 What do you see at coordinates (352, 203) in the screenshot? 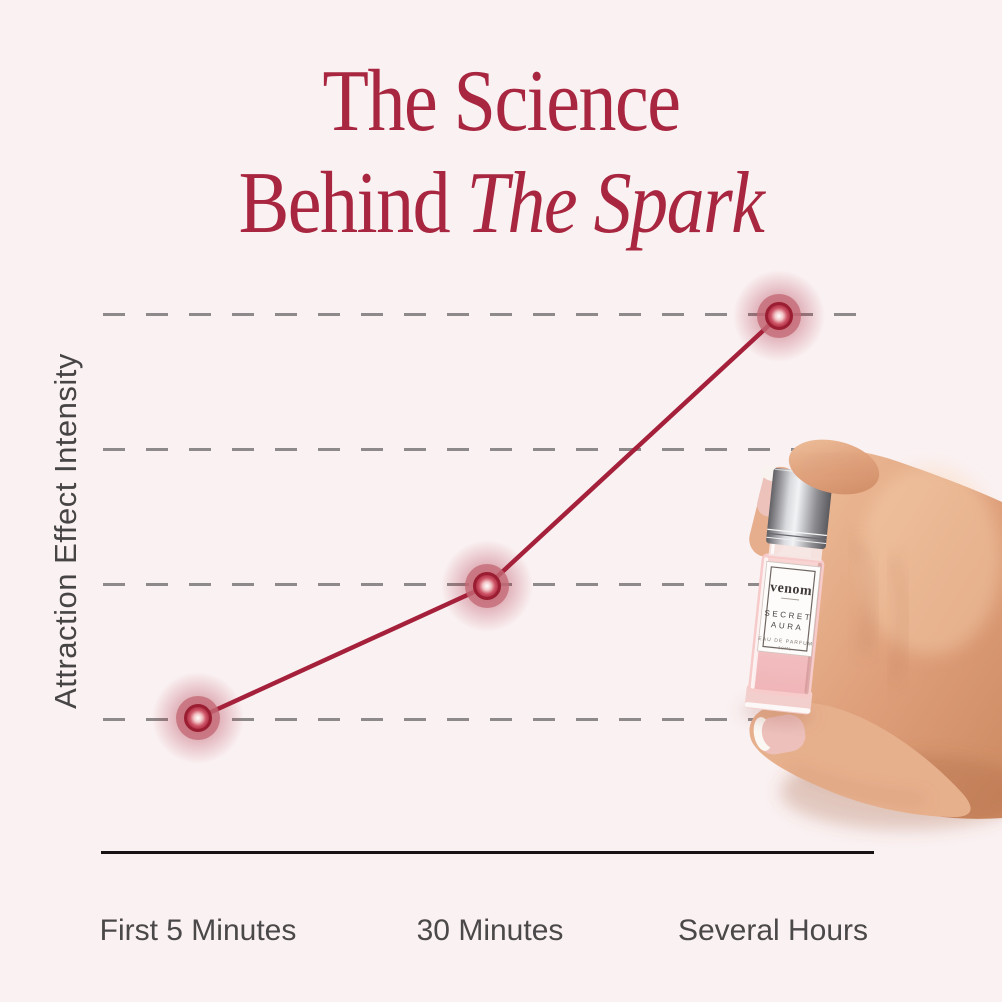
I see `title-text-line2-regular: Behind` at bounding box center [352, 203].